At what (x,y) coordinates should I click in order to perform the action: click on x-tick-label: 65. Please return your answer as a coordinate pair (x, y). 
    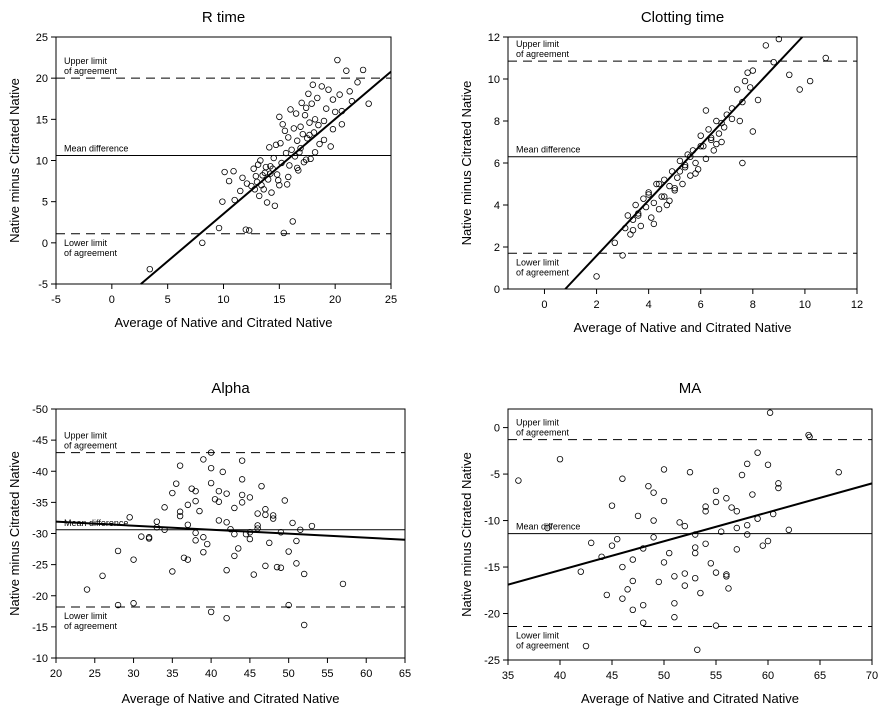
    Looking at the image, I should click on (405, 674).